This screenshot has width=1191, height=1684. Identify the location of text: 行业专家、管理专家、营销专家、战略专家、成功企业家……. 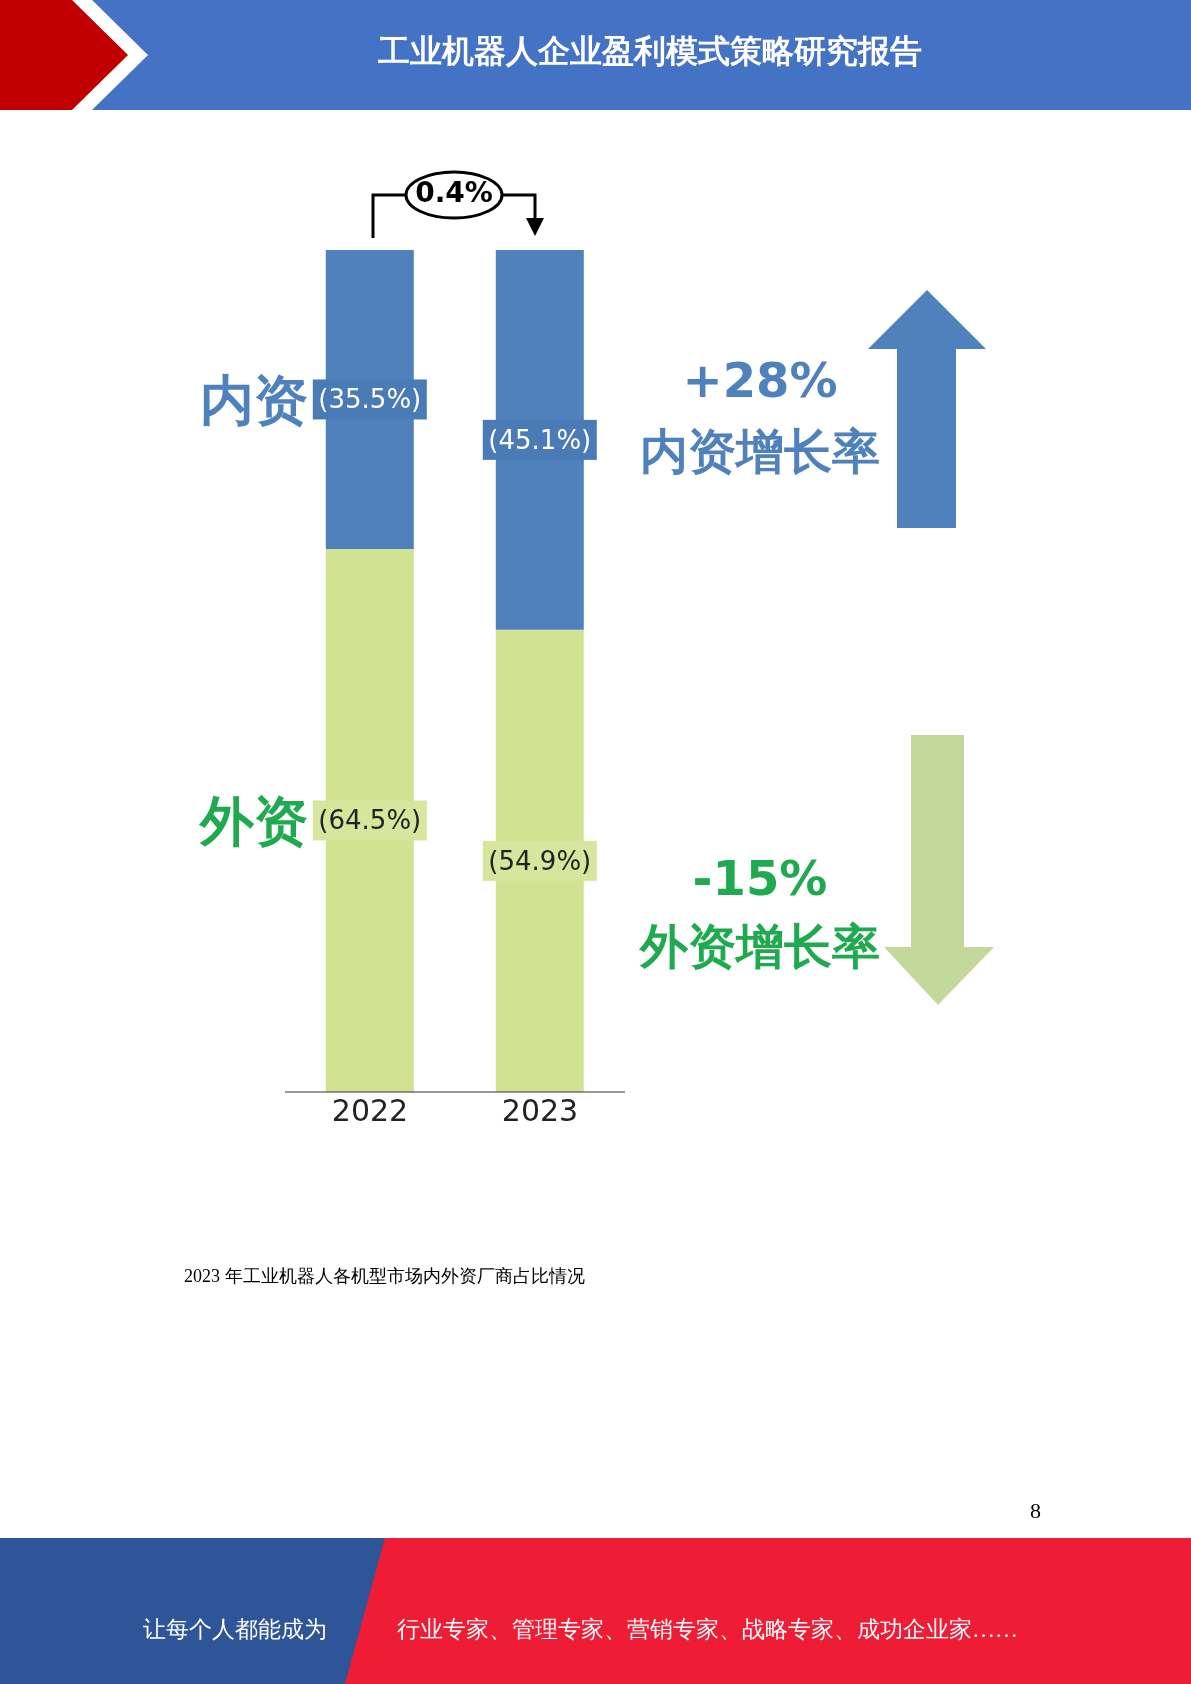
(707, 1630).